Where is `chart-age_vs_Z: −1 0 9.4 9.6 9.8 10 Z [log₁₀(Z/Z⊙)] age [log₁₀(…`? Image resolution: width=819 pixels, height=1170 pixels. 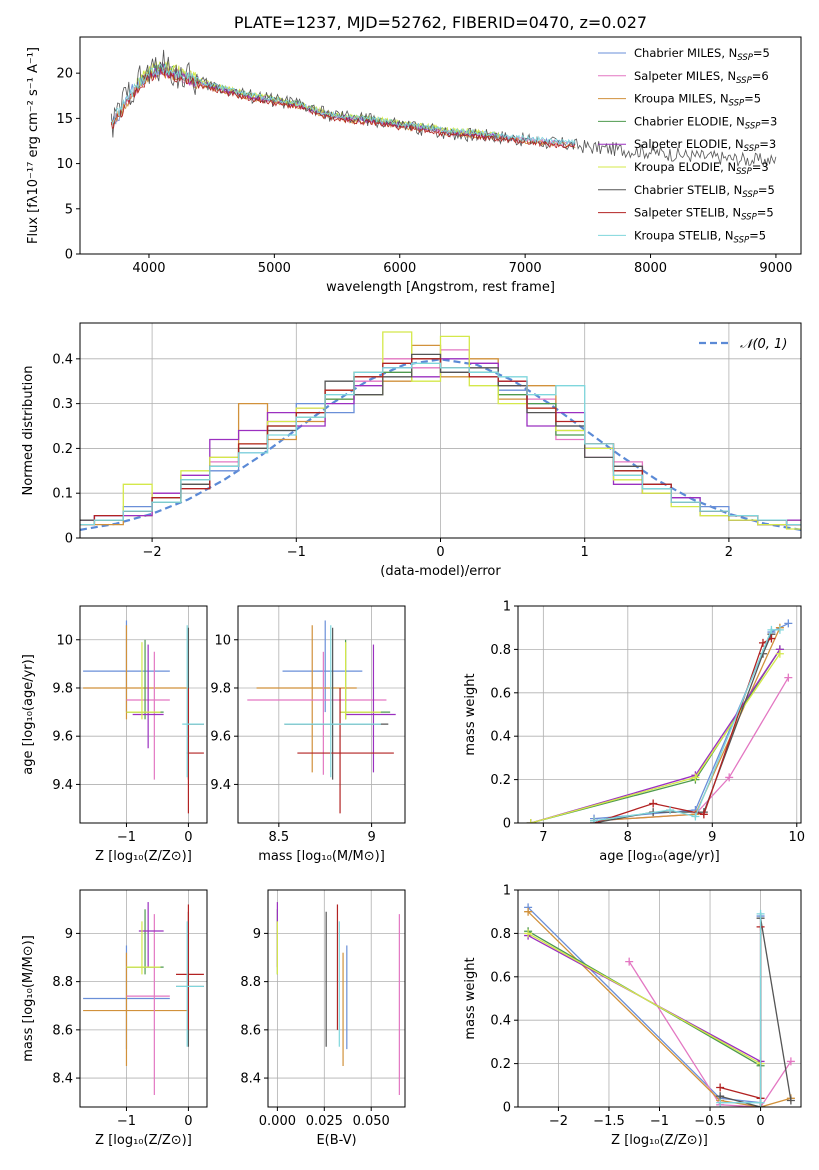 chart-age_vs_Z: −1 0 9.4 9.6 9.8 10 Z [log₁₀(Z/Z⊙)] age [log₁₀(… is located at coordinates (114, 734).